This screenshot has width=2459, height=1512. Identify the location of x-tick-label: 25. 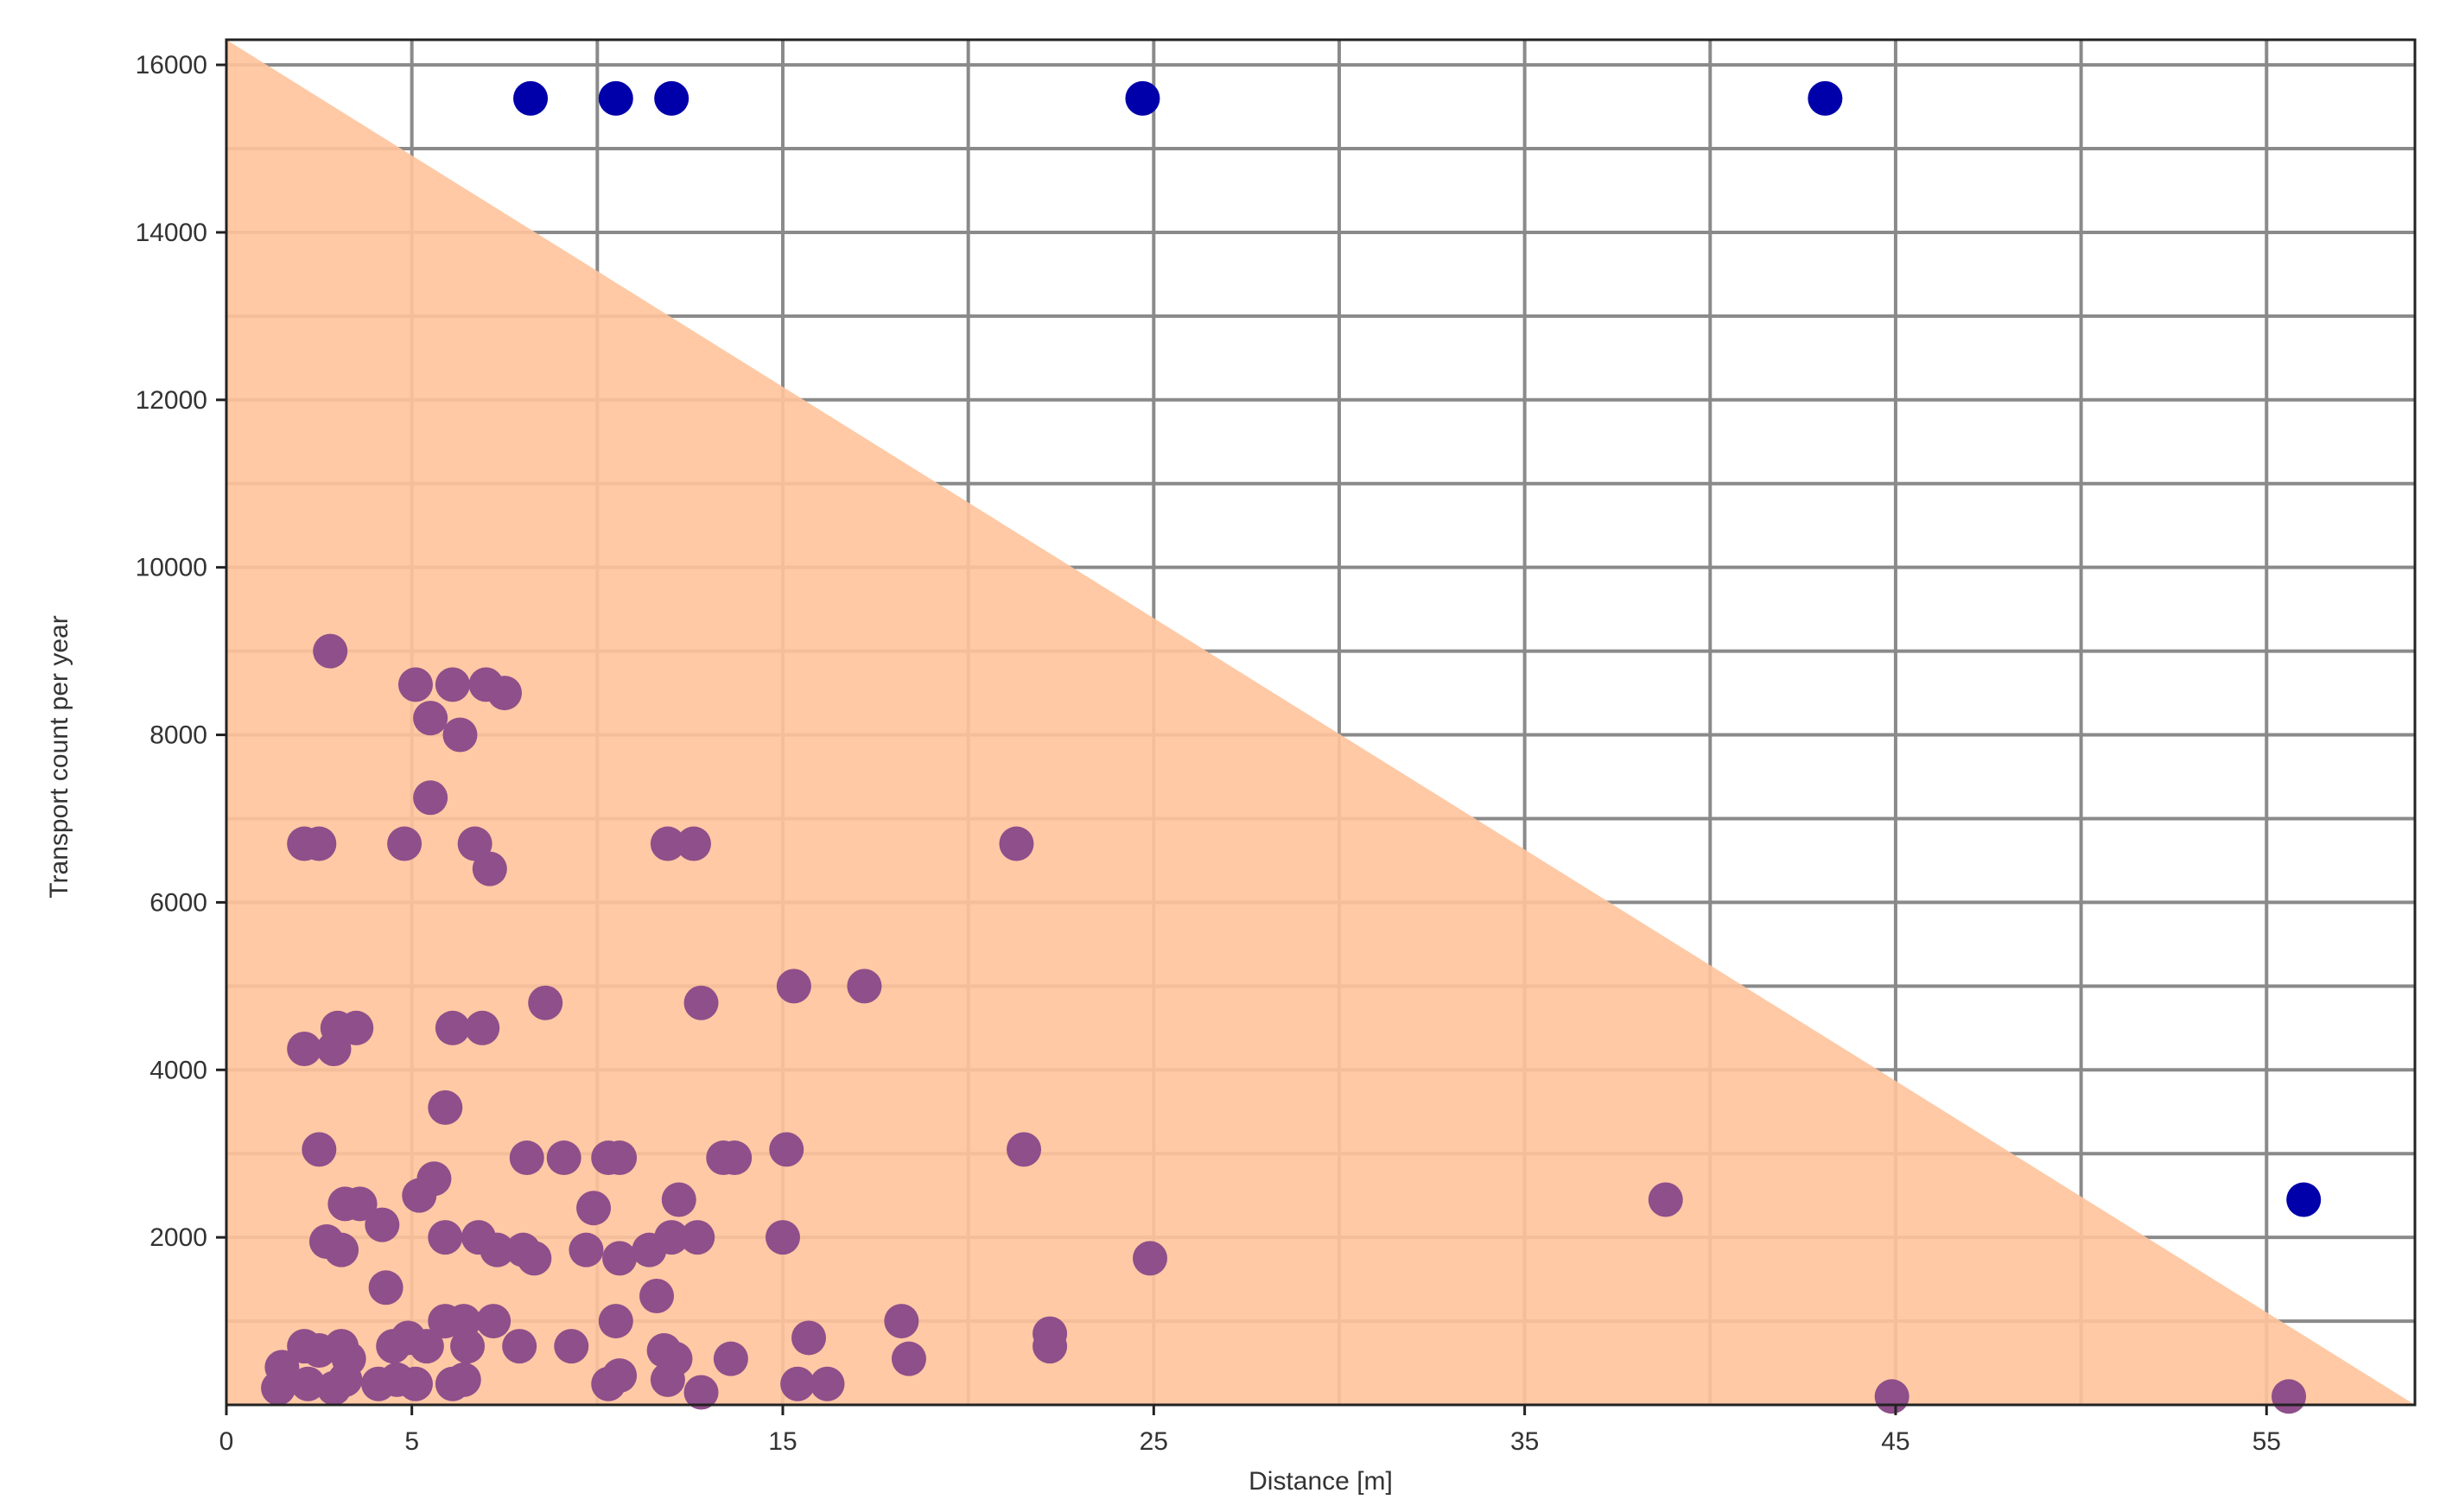
(1154, 1441).